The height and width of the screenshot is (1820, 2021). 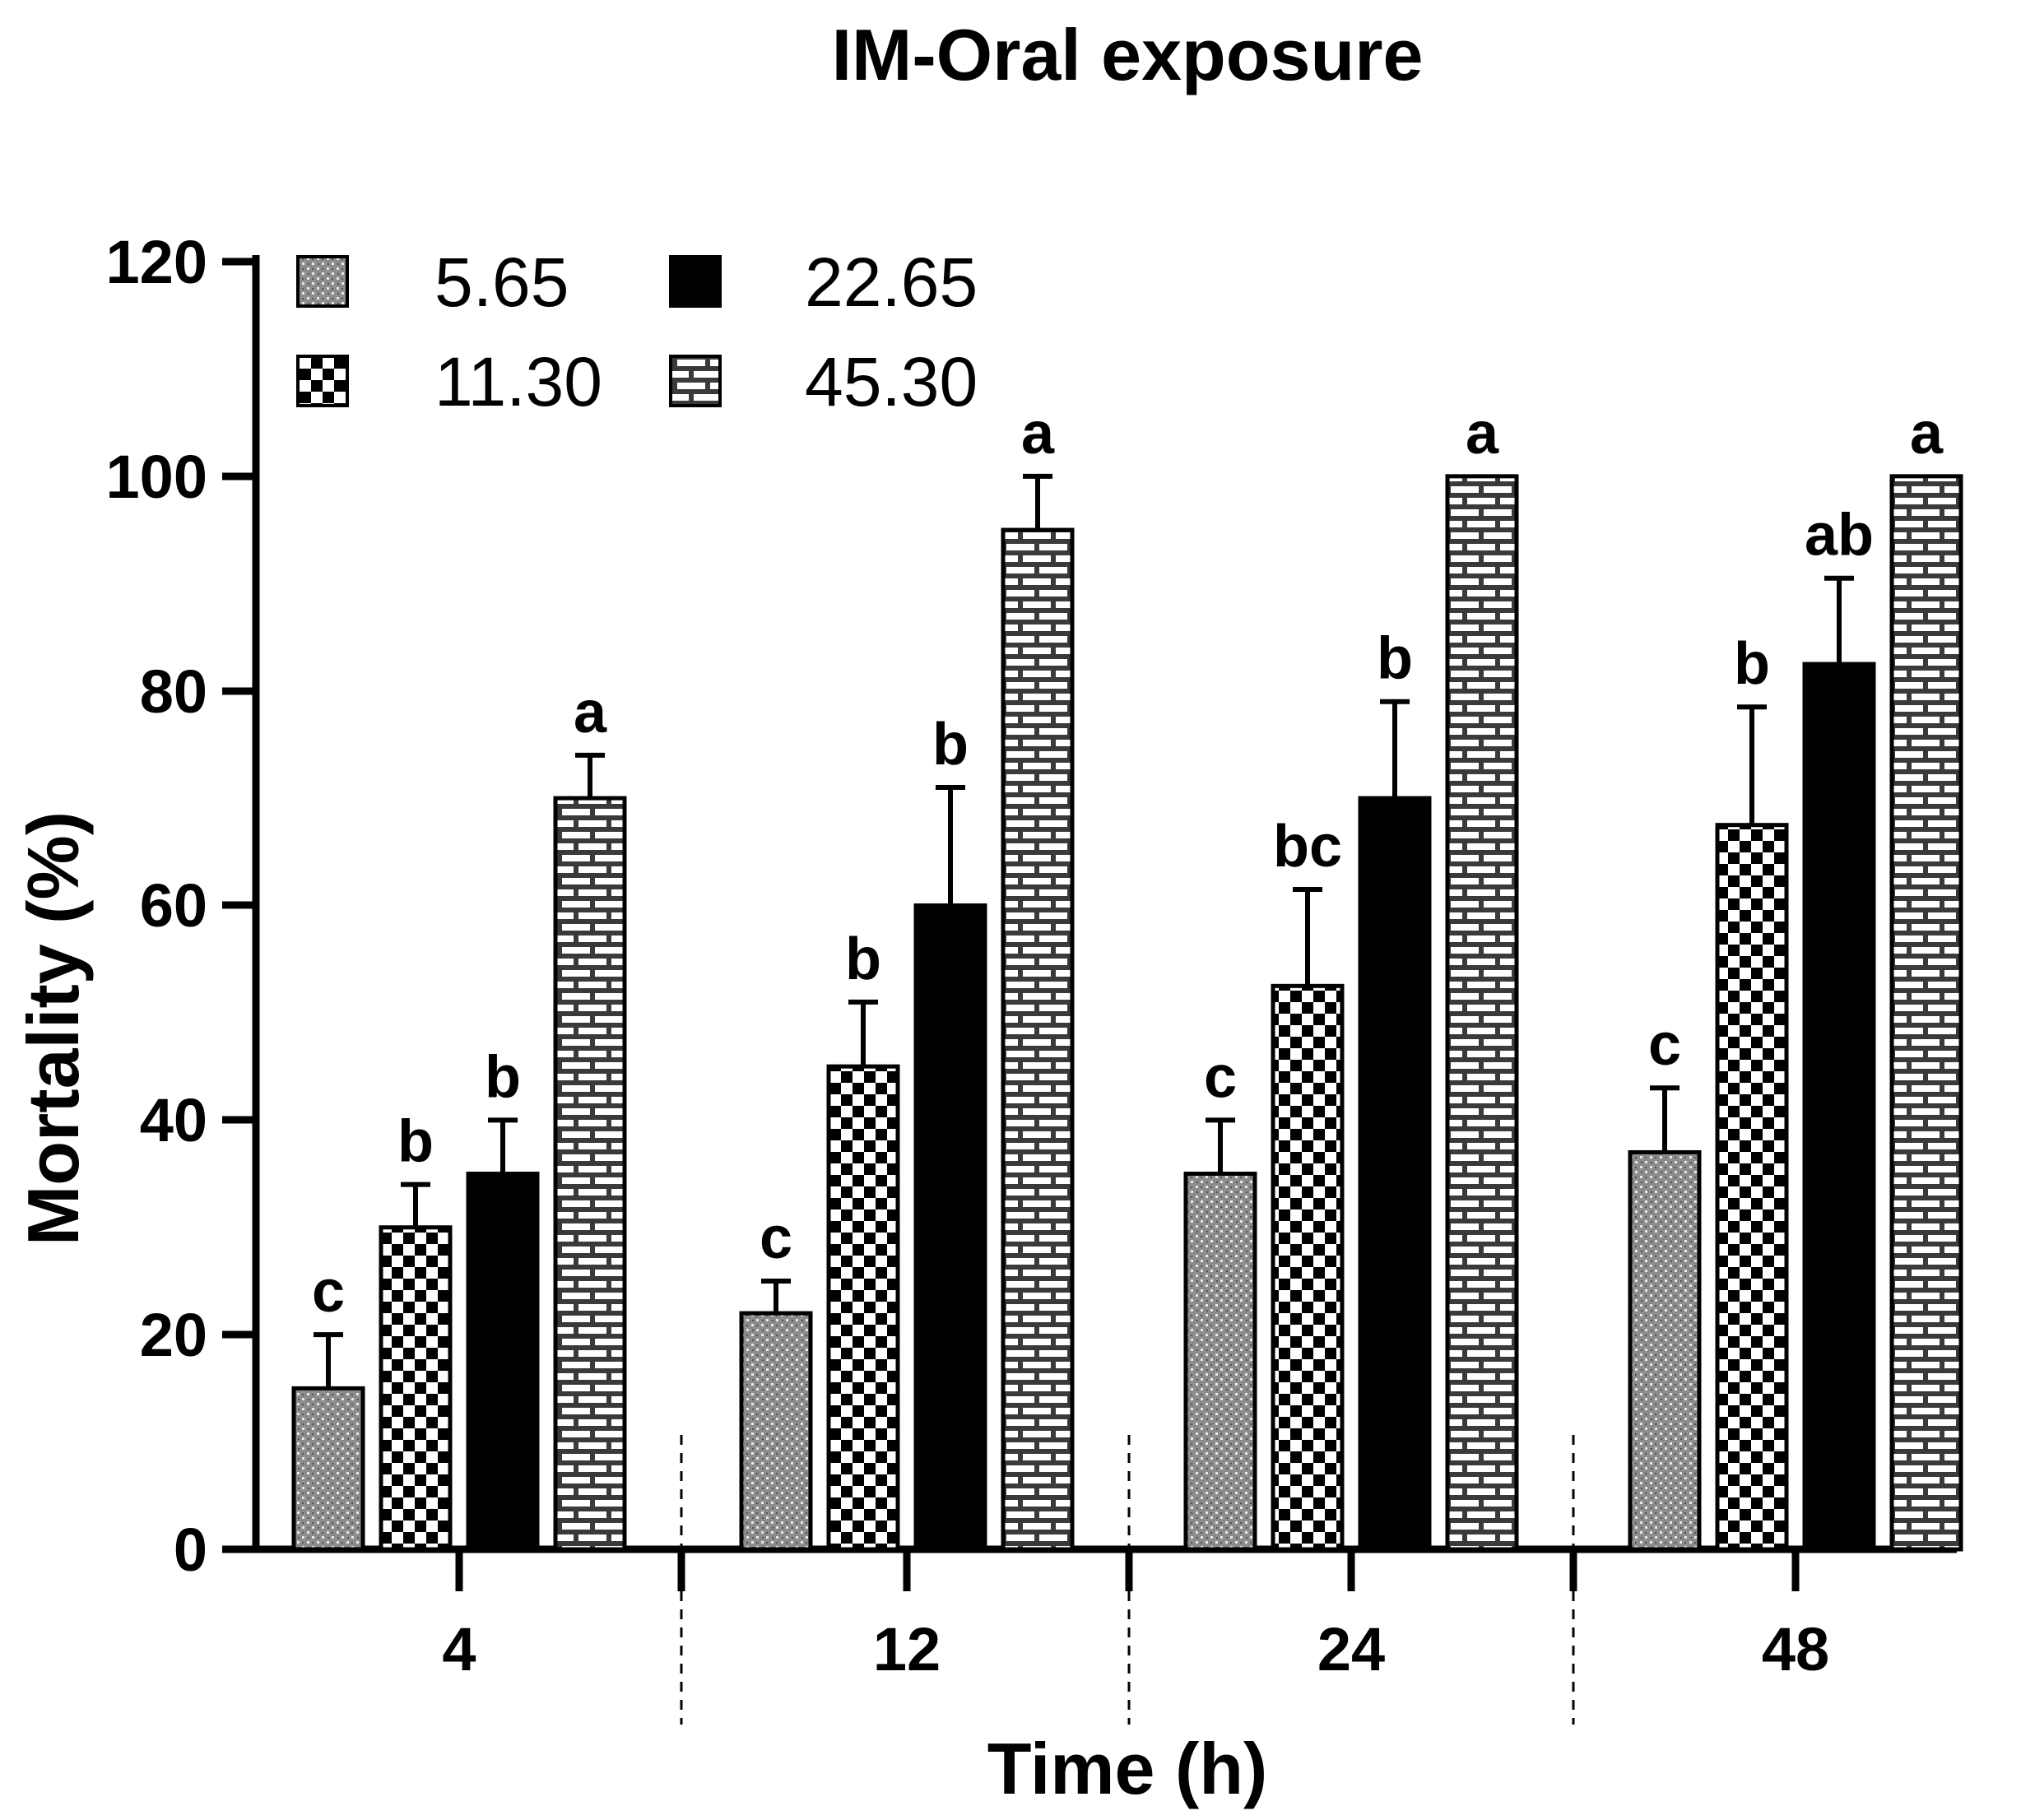 I want to click on bar-s0-c12, so click(x=776, y=1431).